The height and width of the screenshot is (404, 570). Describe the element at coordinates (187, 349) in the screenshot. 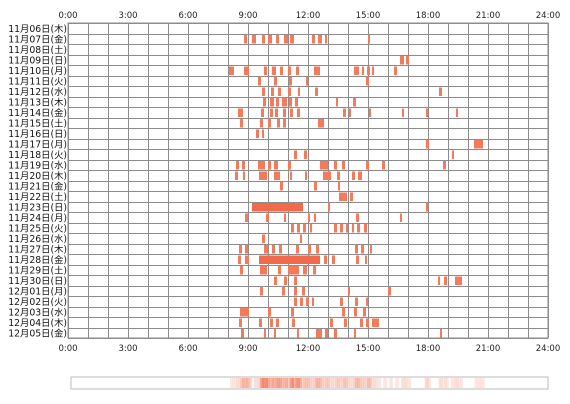

I see `x-tick-label-bottom: 6:00` at that location.